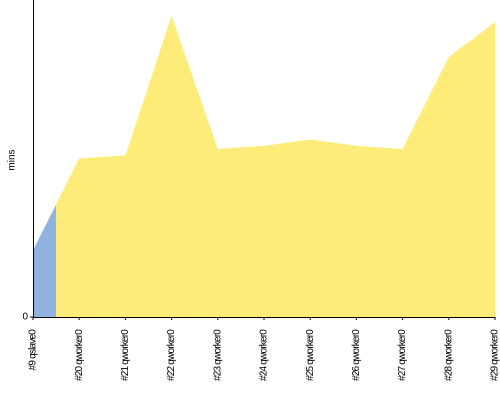 The image size is (500, 400). I want to click on x-tick-label: #20 qworker0, so click(79, 355).